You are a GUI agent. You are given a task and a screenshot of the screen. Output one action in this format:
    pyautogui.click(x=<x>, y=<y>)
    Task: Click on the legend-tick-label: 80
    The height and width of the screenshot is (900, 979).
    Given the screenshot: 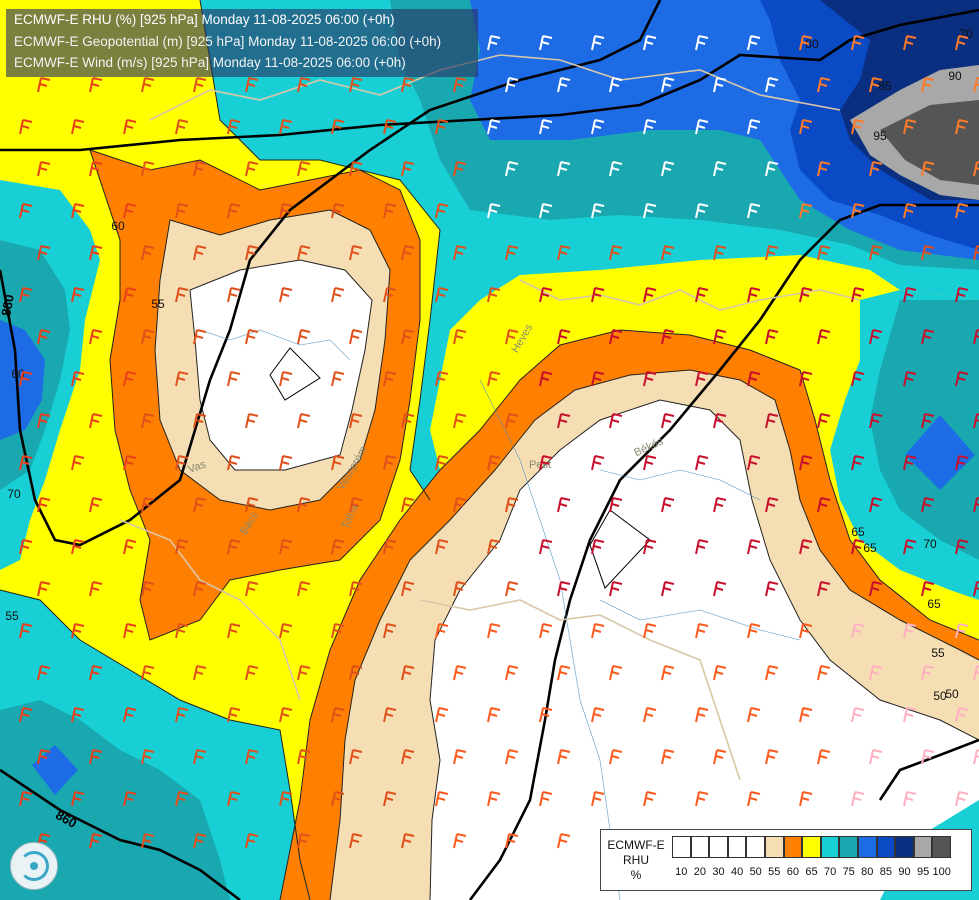 What is the action you would take?
    pyautogui.click(x=867, y=872)
    